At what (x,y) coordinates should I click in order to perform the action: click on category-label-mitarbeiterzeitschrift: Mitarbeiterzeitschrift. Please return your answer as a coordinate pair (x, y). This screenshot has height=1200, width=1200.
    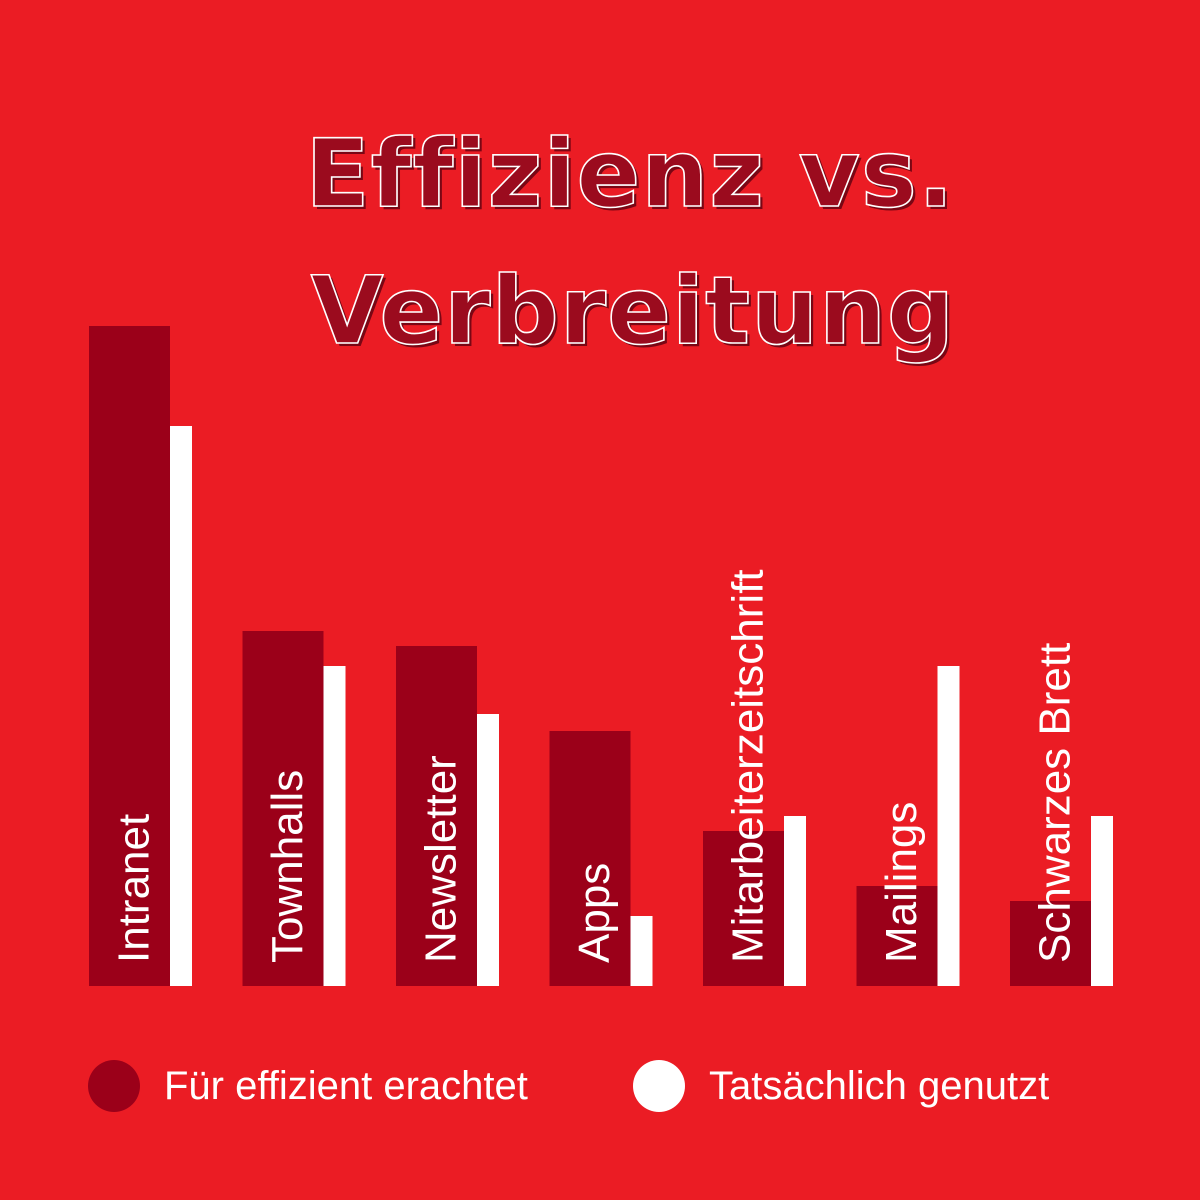
    Looking at the image, I should click on (748, 766).